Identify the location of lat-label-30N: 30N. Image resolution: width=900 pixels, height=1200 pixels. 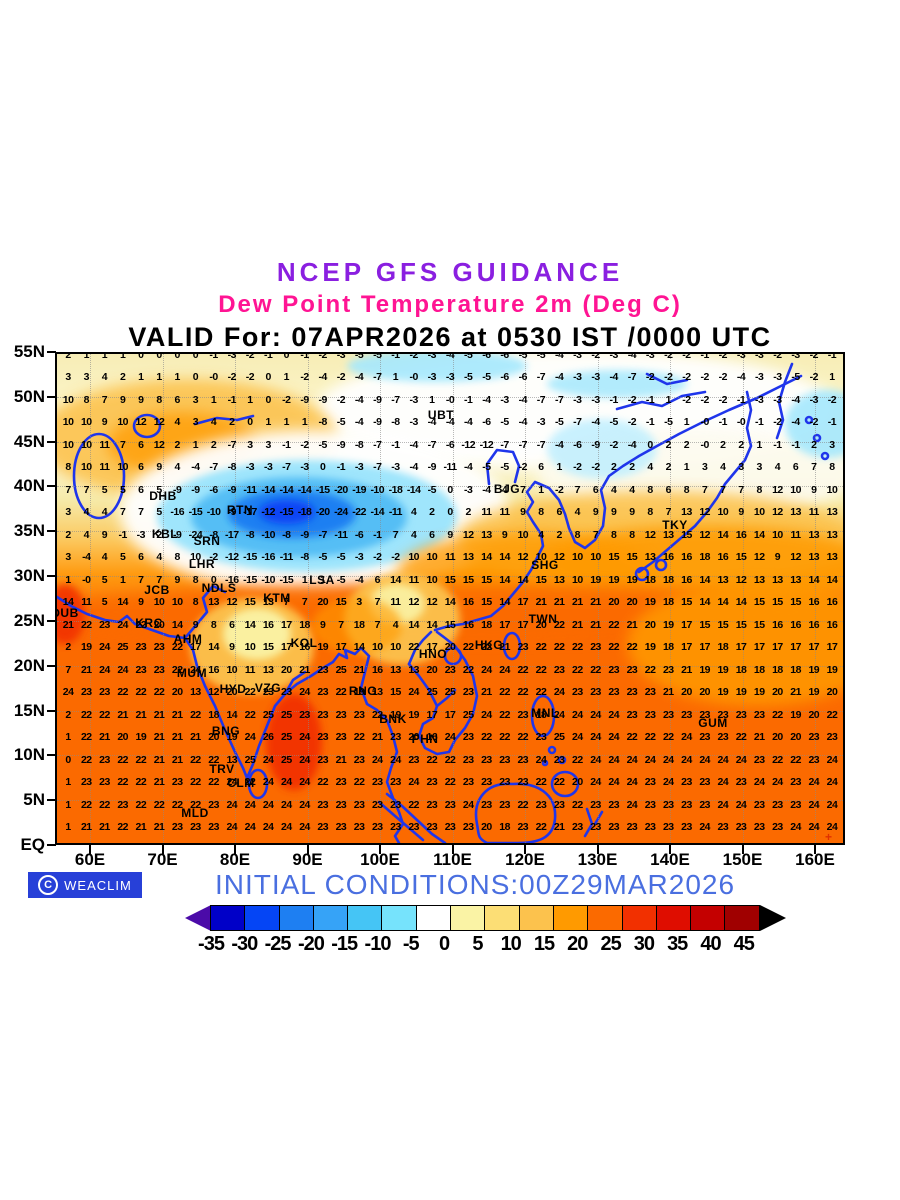
(29, 576).